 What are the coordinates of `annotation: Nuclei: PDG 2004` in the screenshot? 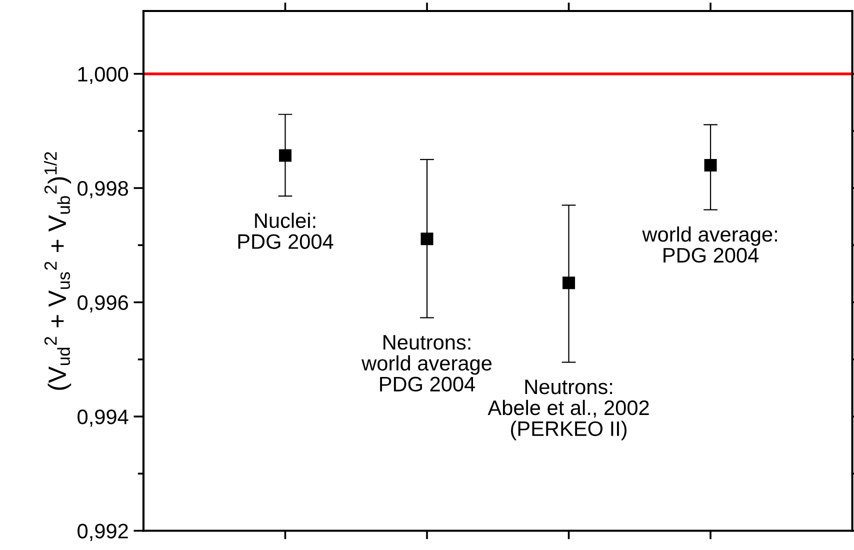 It's located at (286, 230).